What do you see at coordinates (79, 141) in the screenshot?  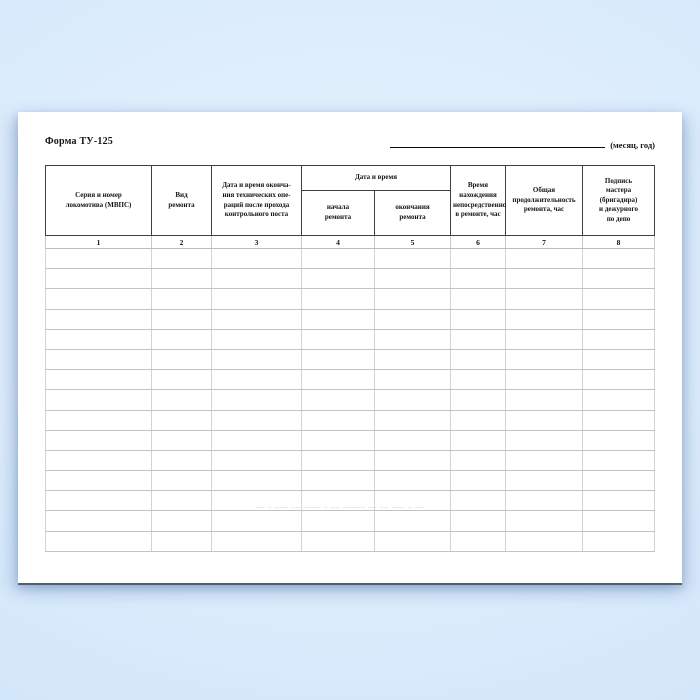 I see `form-number-label: Форма ТУ-125` at bounding box center [79, 141].